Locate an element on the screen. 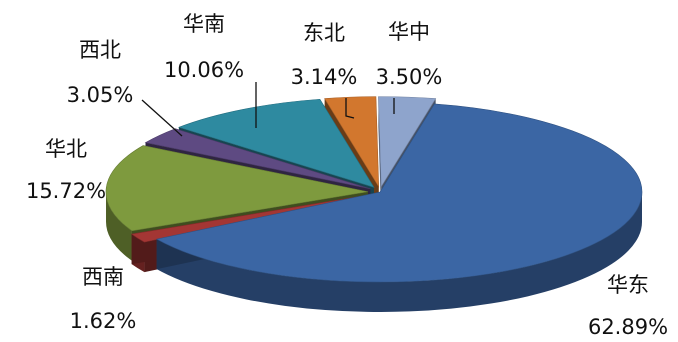 This screenshot has width=678, height=342. category-label: 华北 is located at coordinates (66, 149).